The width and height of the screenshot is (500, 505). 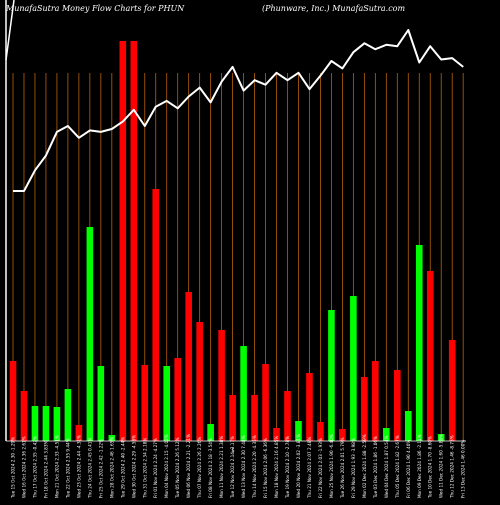 I want to click on chart-title-left: MunafaSutra Money Flow Charts for PHUN, so click(x=95, y=8).